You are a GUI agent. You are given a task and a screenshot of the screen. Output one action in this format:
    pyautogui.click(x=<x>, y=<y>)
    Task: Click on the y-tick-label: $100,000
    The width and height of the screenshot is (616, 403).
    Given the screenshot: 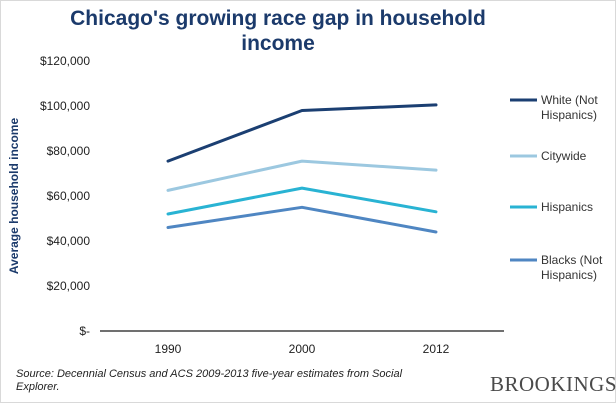 What is the action you would take?
    pyautogui.click(x=65, y=106)
    